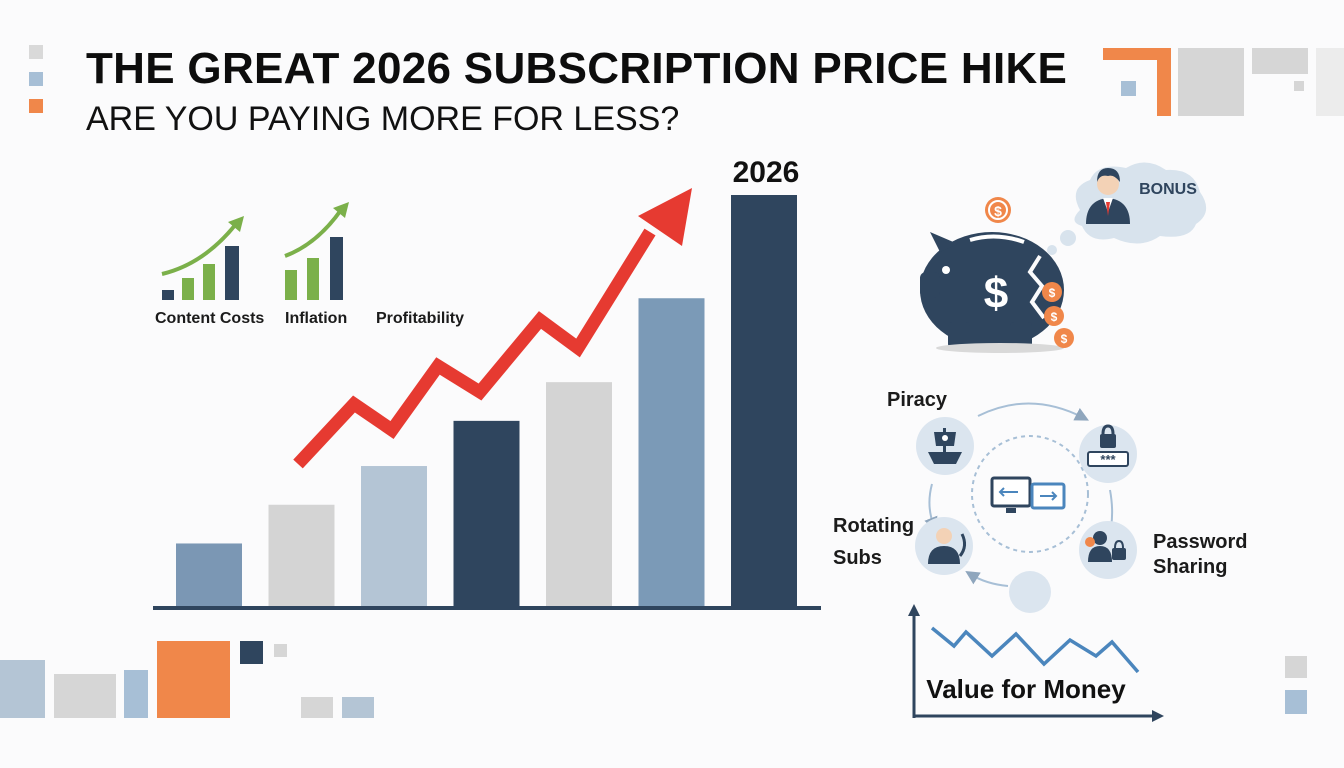 The height and width of the screenshot is (768, 1344). What do you see at coordinates (665, 217) in the screenshot?
I see `trend-arrow-head` at bounding box center [665, 217].